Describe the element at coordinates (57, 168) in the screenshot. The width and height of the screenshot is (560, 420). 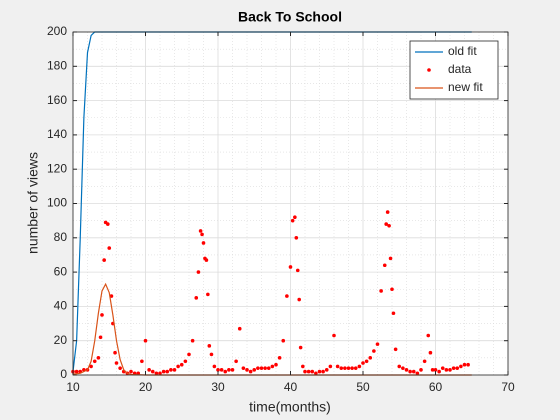
I see `y-tick-label: 120` at that location.